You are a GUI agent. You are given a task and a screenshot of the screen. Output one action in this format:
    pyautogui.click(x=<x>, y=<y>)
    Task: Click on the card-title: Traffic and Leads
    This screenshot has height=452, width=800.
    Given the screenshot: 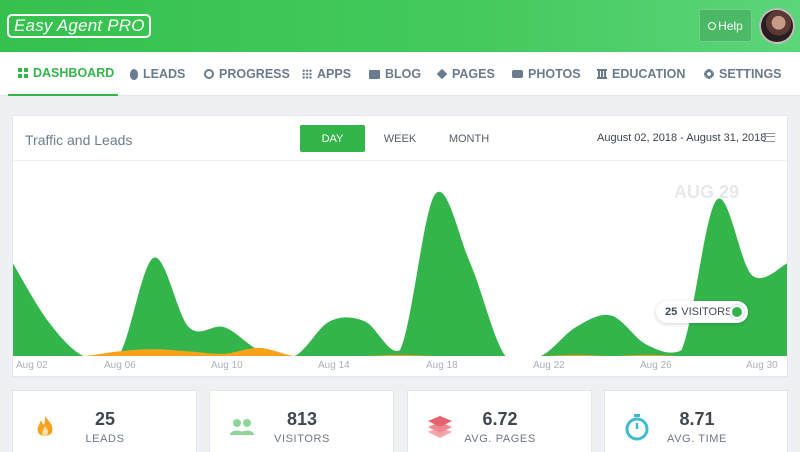 What is the action you would take?
    pyautogui.click(x=79, y=140)
    